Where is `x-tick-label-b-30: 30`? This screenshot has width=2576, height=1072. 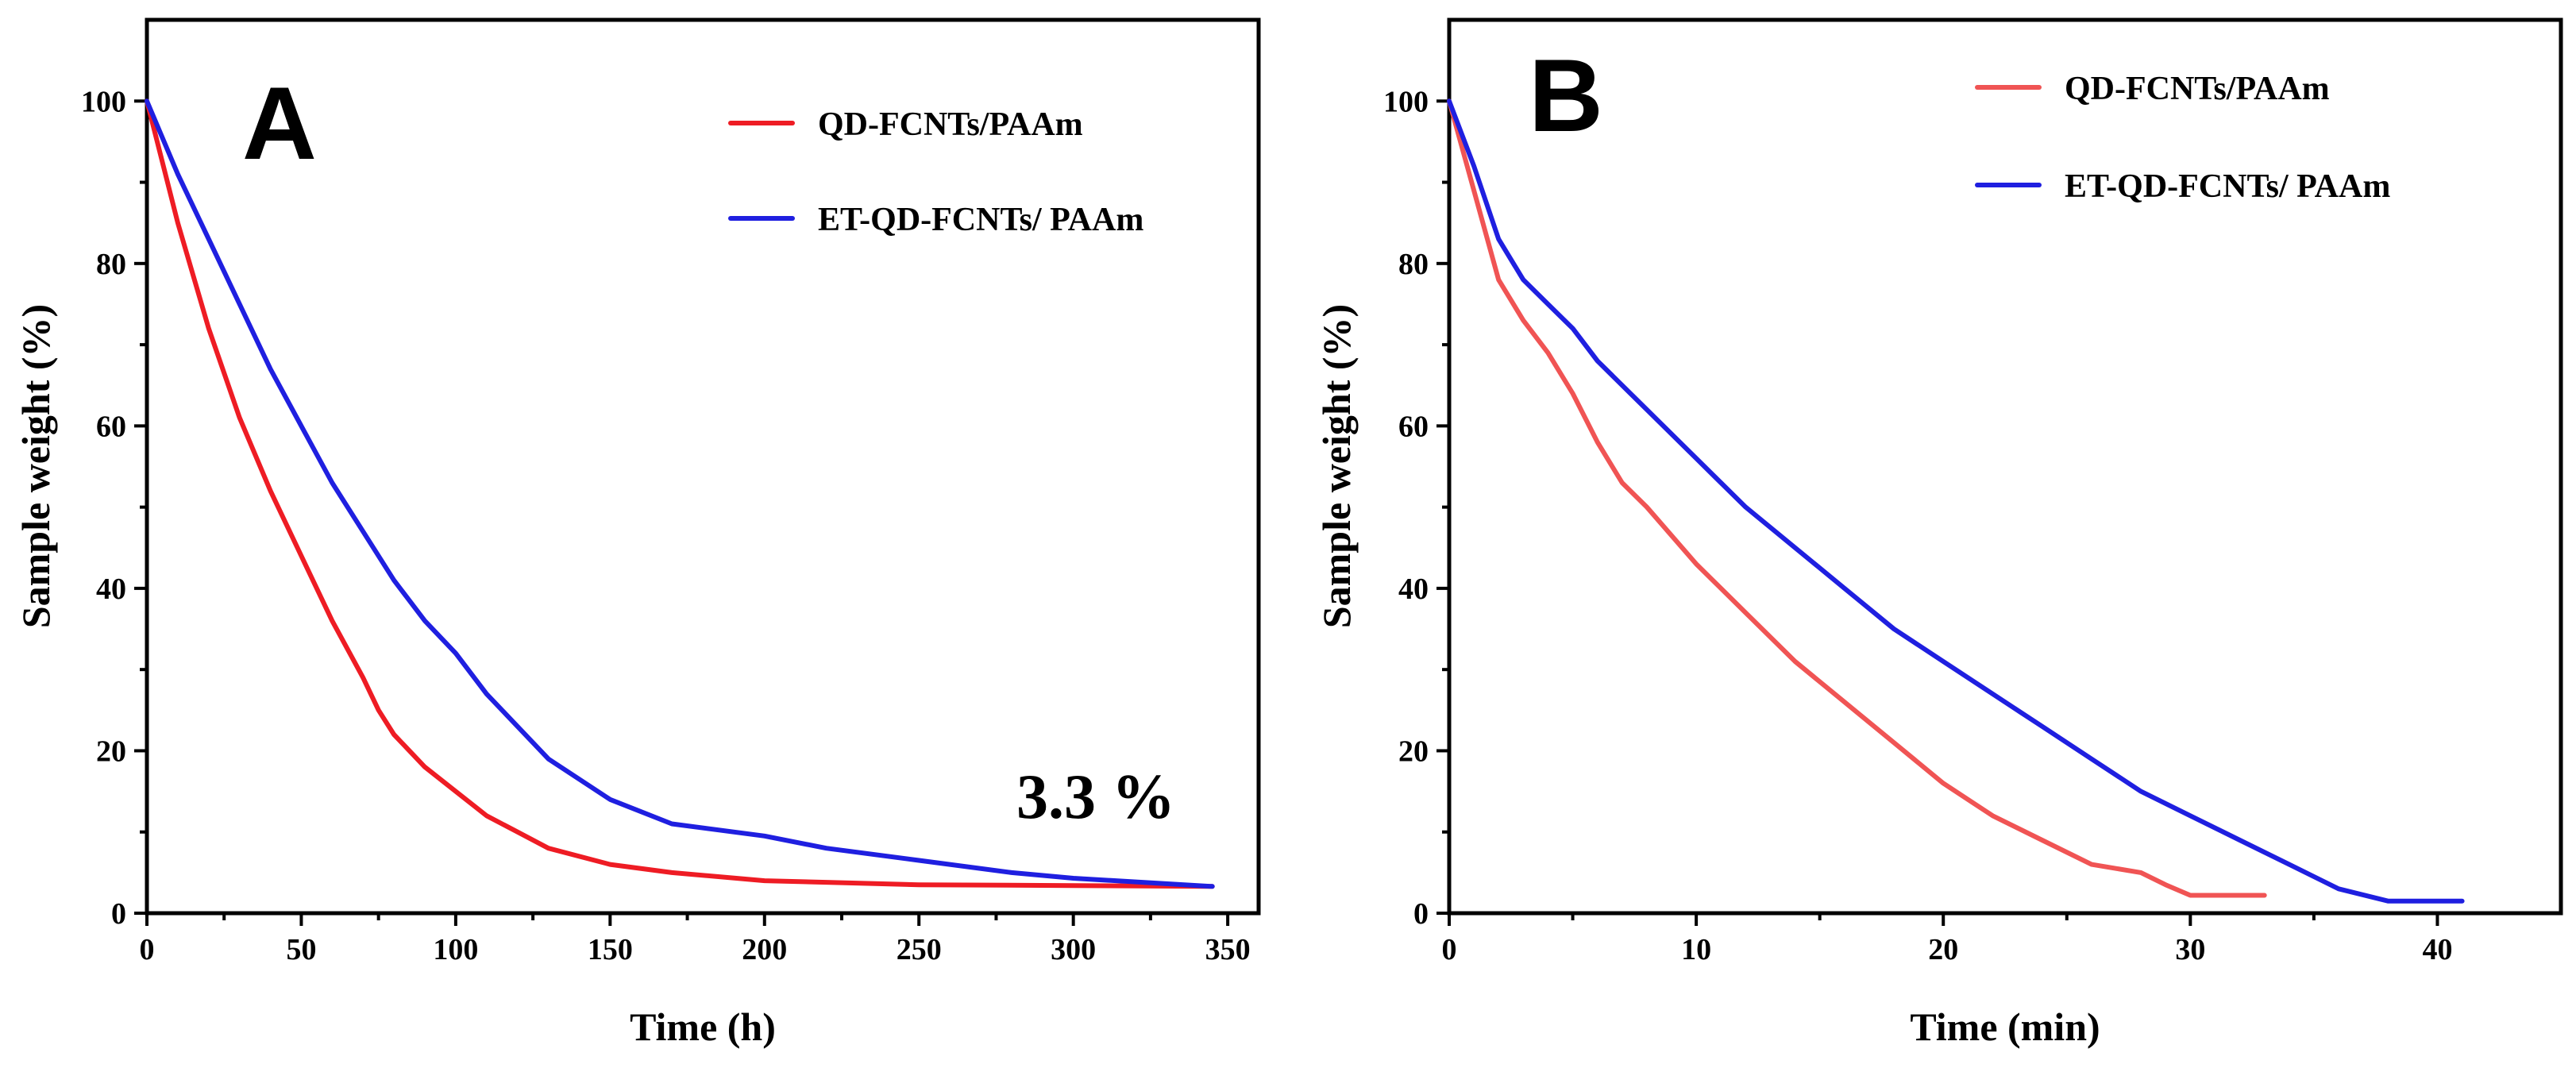
x-tick-label-b-30: 30 is located at coordinates (2190, 949).